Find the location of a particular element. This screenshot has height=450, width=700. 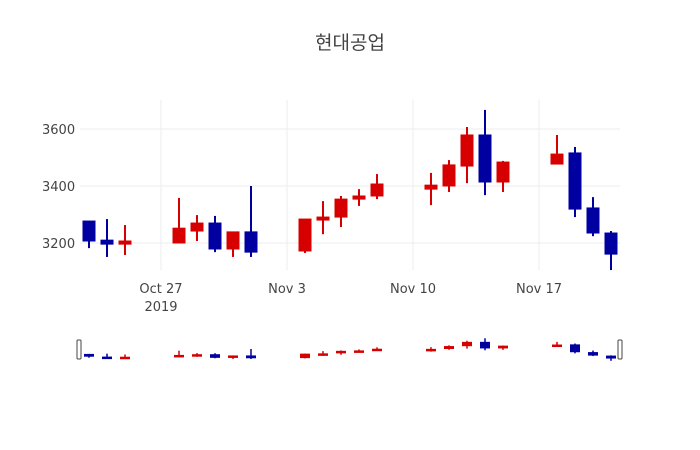

chart-title: 현대공업 is located at coordinates (350, 43).